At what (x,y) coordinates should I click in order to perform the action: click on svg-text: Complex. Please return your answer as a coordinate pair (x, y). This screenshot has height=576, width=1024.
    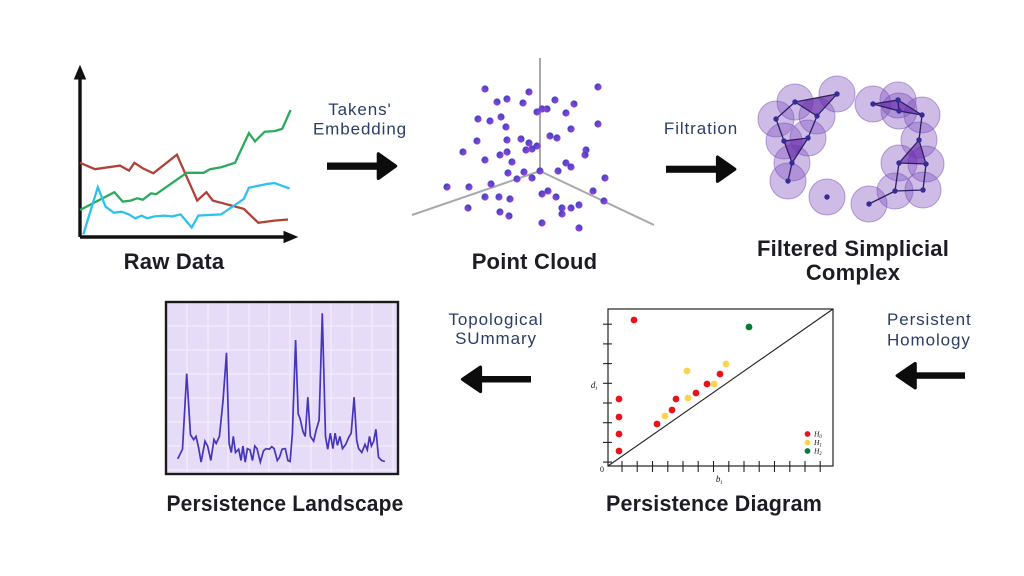
    Looking at the image, I should click on (853, 272).